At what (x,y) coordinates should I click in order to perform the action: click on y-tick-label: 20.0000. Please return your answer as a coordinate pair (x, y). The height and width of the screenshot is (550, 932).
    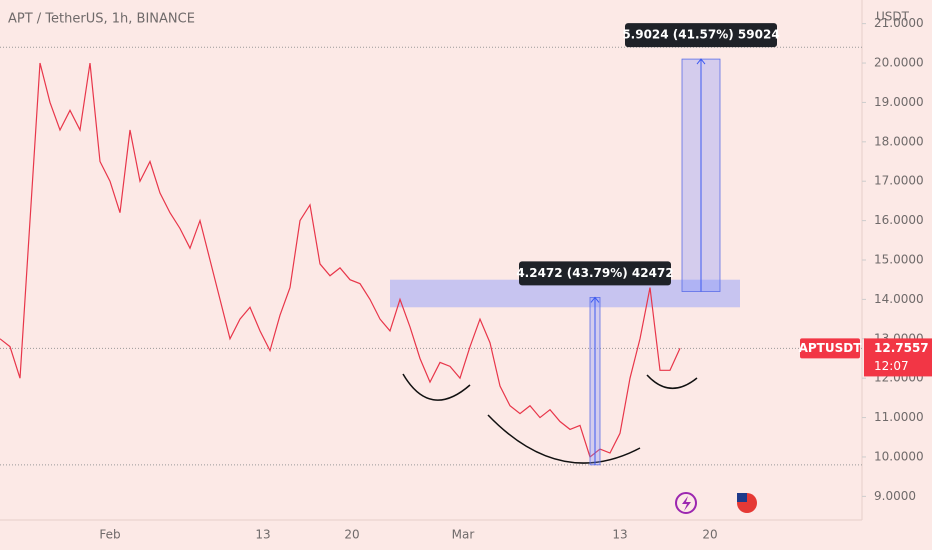
    Looking at the image, I should click on (899, 63).